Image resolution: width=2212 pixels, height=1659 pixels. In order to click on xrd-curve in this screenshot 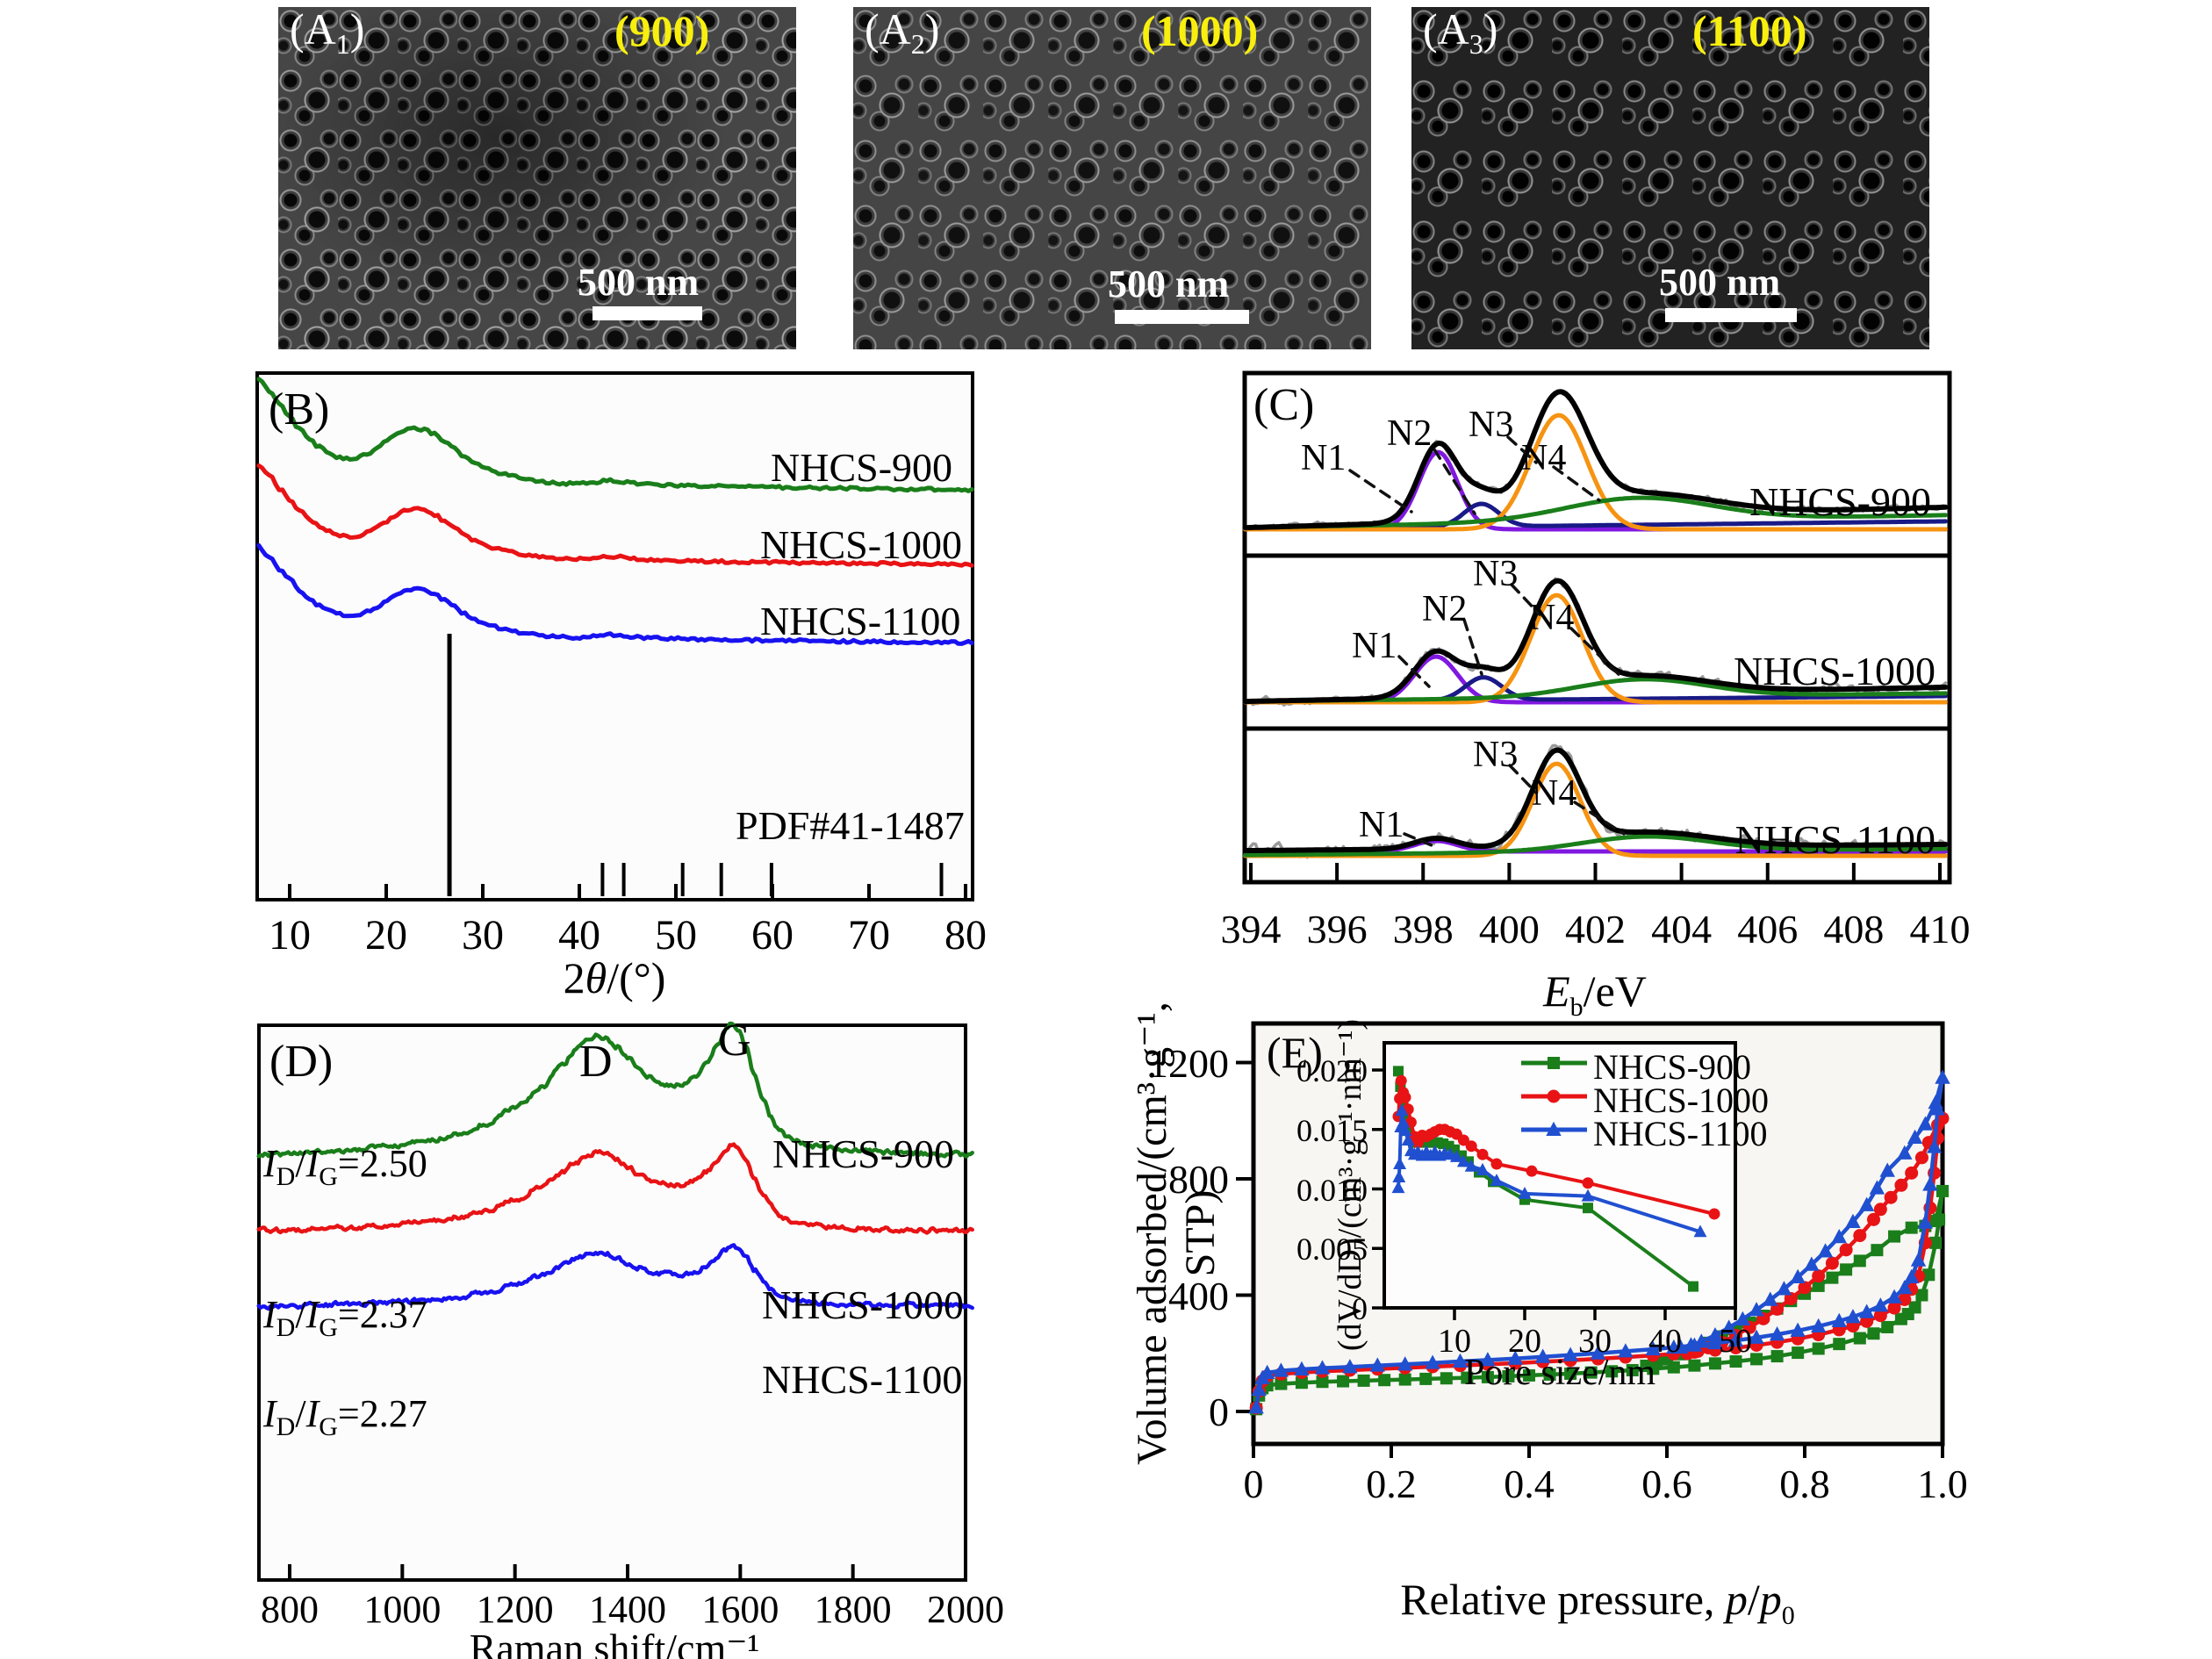, I will do `click(615, 515)`.